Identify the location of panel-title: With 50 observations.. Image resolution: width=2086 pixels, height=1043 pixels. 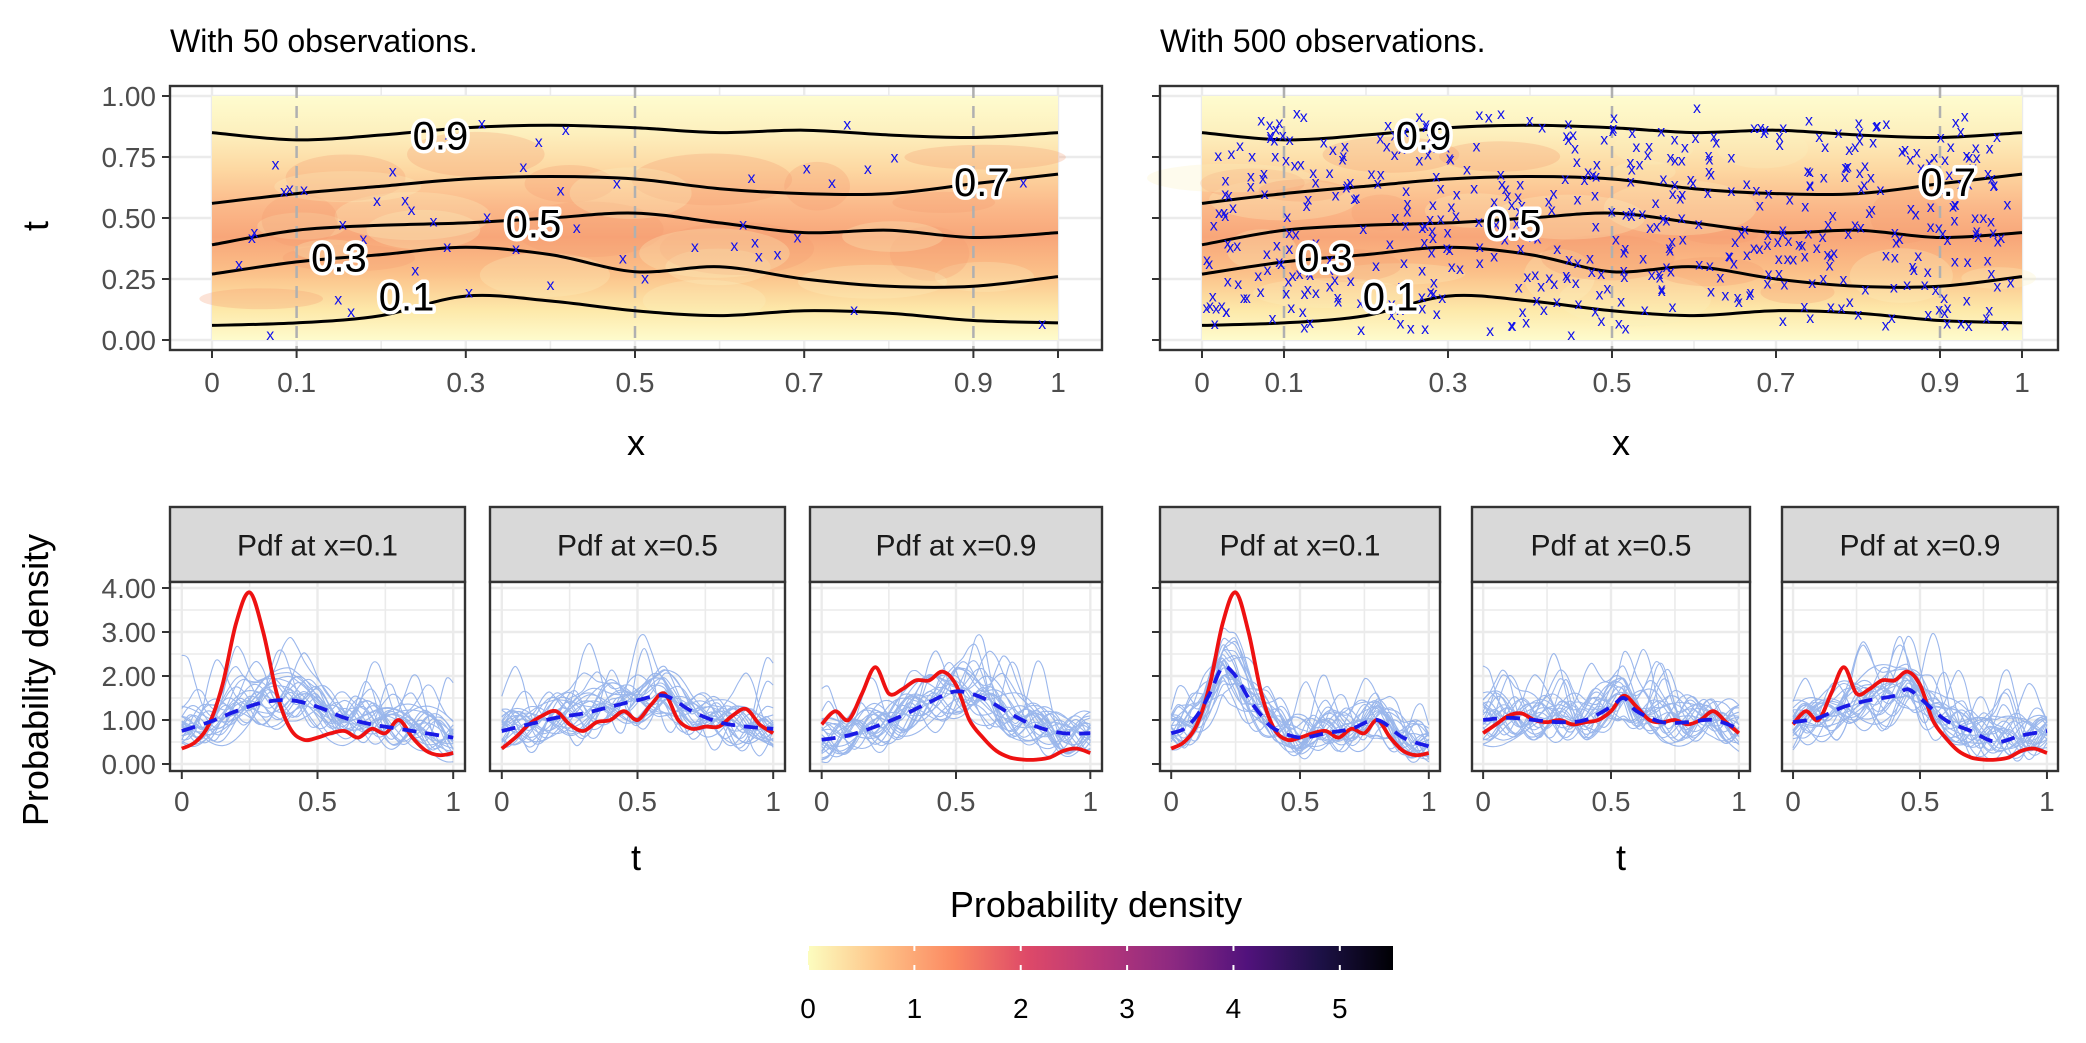
(324, 41).